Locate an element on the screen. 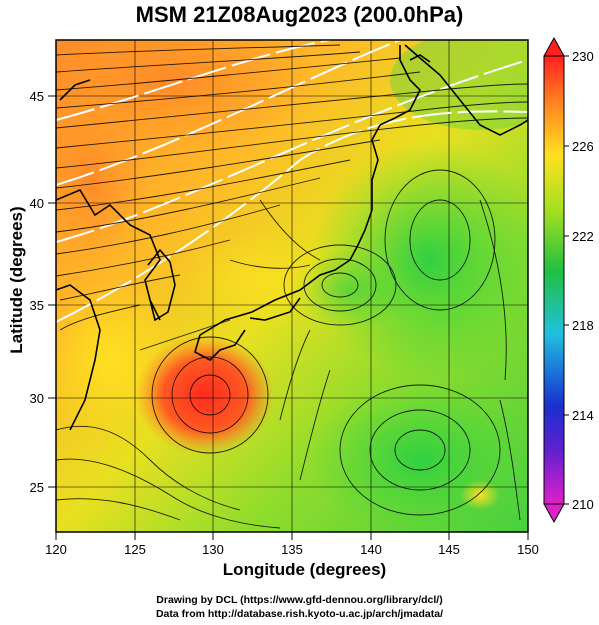 The image size is (599, 625). y-tick-label: 35 is located at coordinates (37, 305).